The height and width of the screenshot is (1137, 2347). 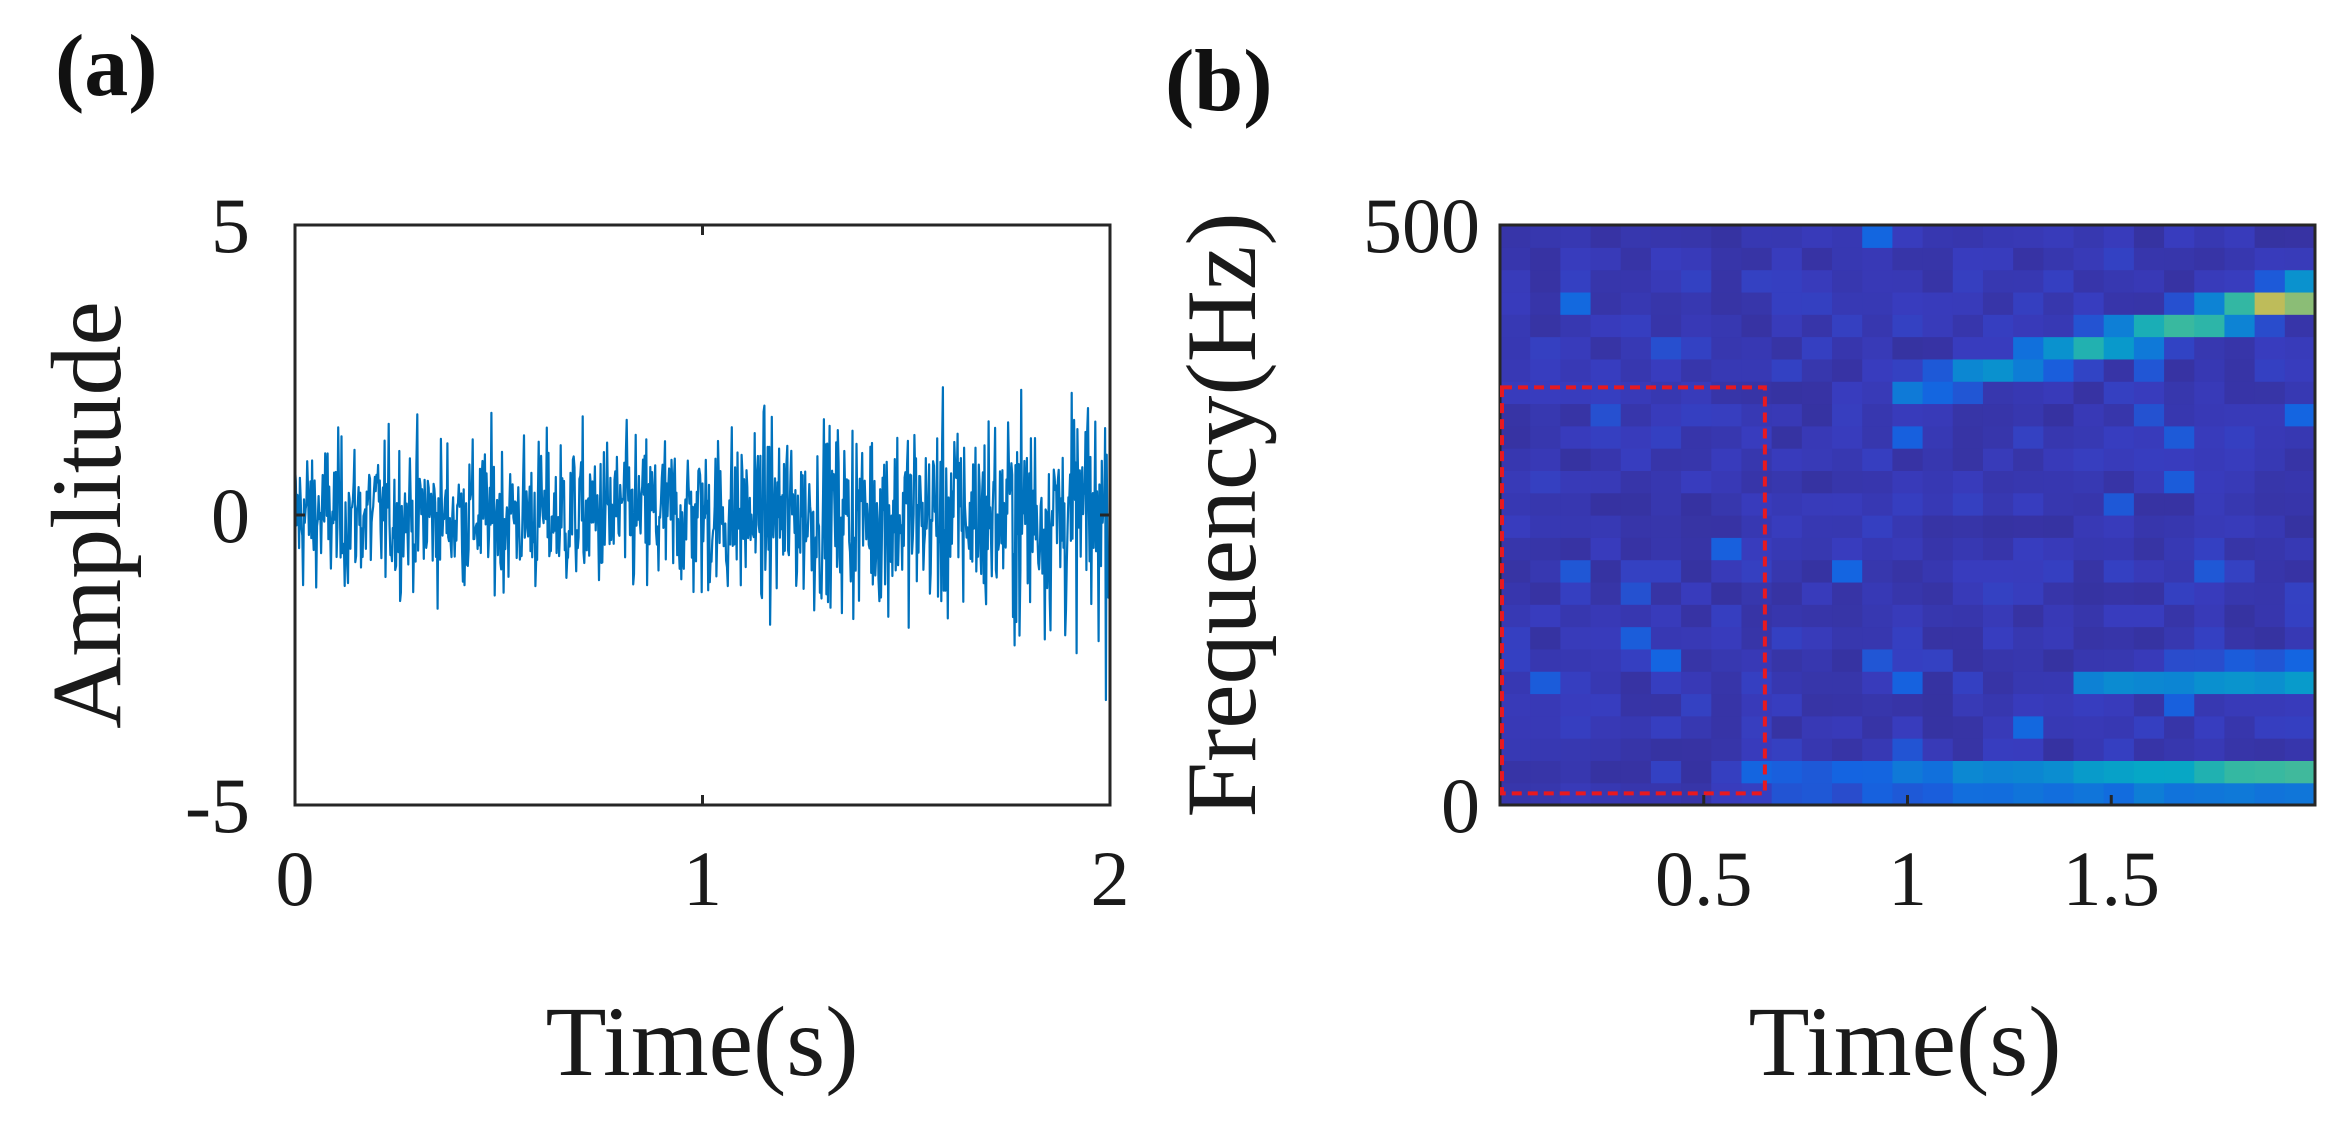 I want to click on x-tick-label-a: 2, so click(x=1110, y=878).